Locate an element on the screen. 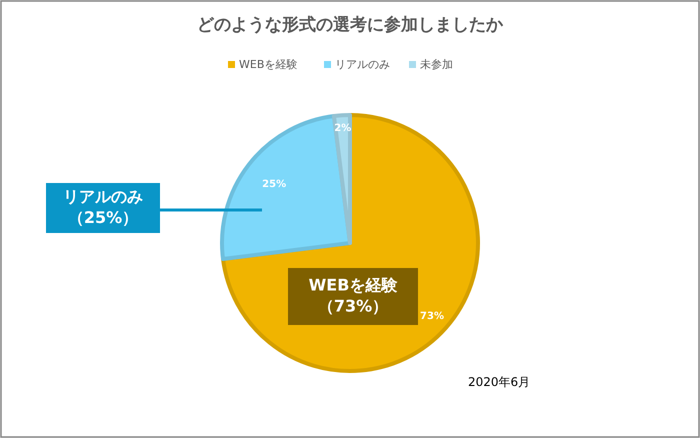 This screenshot has width=700, height=438. text: リアルのみ is located at coordinates (103, 196).